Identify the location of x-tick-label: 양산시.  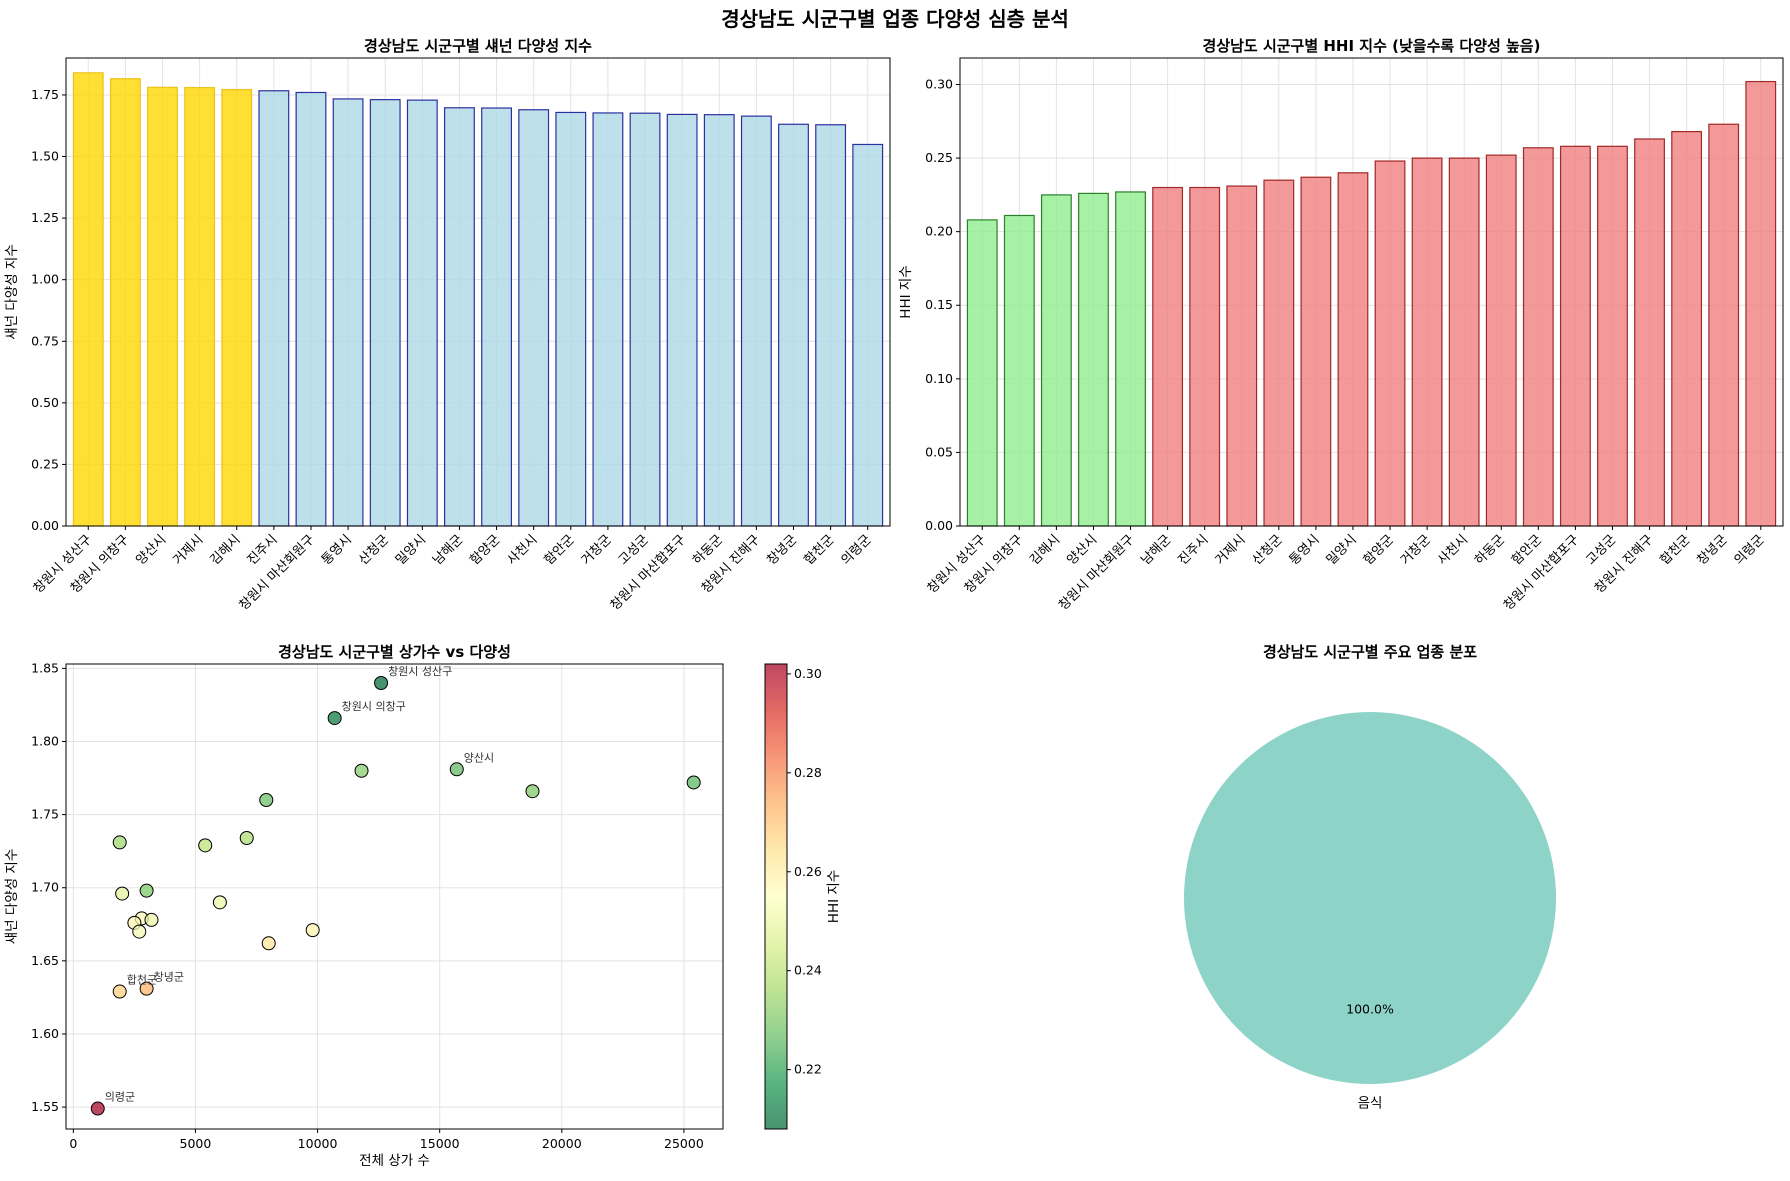
(151, 550).